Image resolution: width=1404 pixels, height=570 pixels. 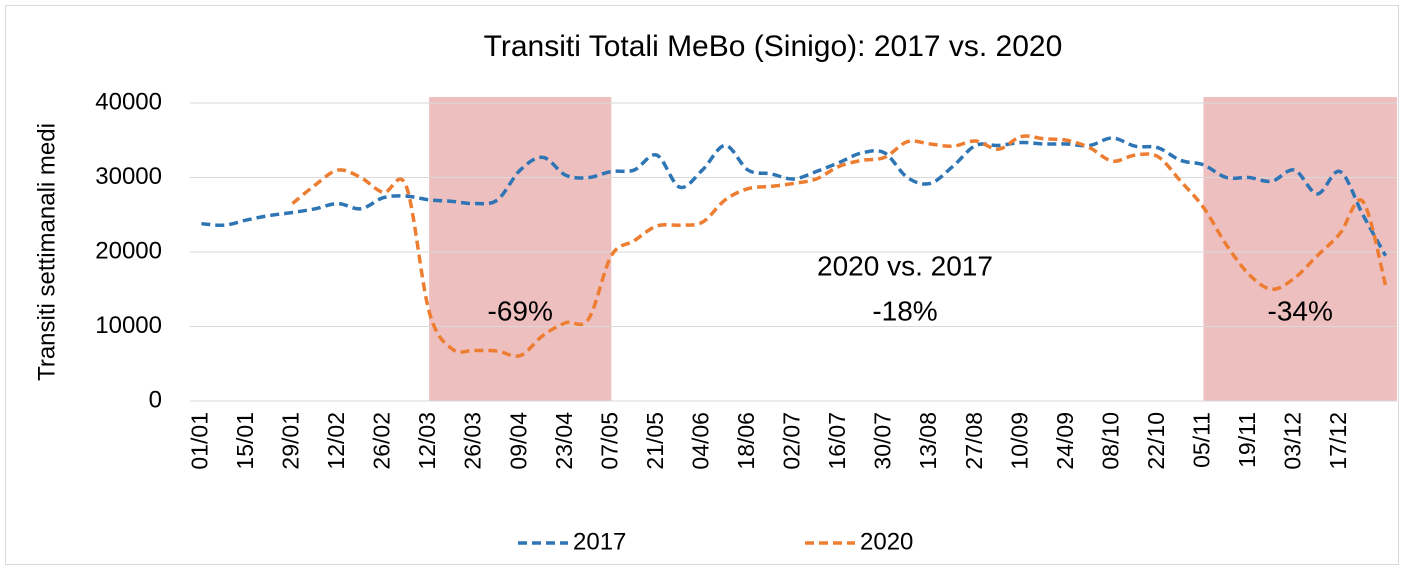 What do you see at coordinates (655, 441) in the screenshot?
I see `x-tick-label: 21/05` at bounding box center [655, 441].